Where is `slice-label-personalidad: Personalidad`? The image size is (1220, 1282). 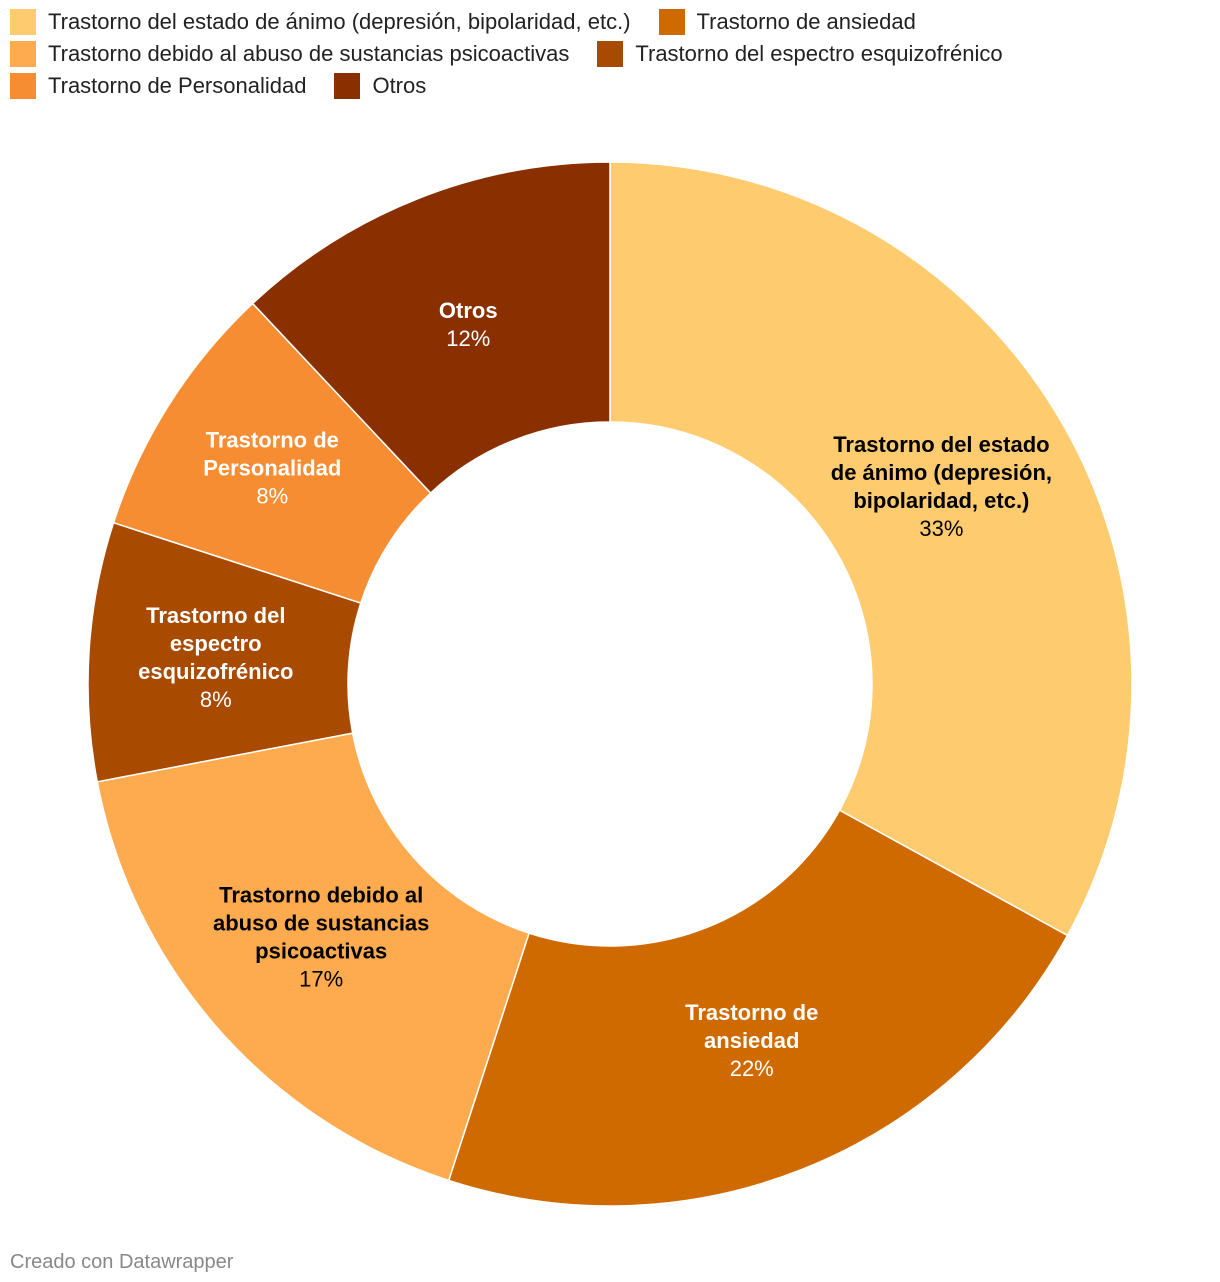 slice-label-personalidad: Personalidad is located at coordinates (272, 467).